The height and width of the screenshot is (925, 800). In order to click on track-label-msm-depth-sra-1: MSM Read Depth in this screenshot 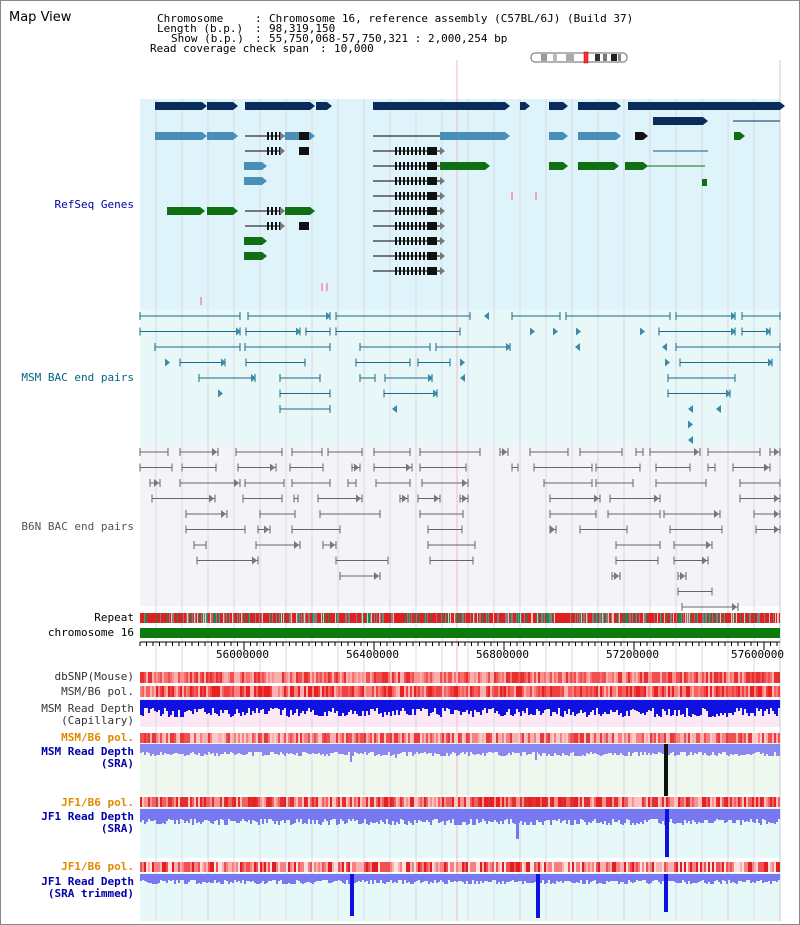, I will do `click(87, 751)`.